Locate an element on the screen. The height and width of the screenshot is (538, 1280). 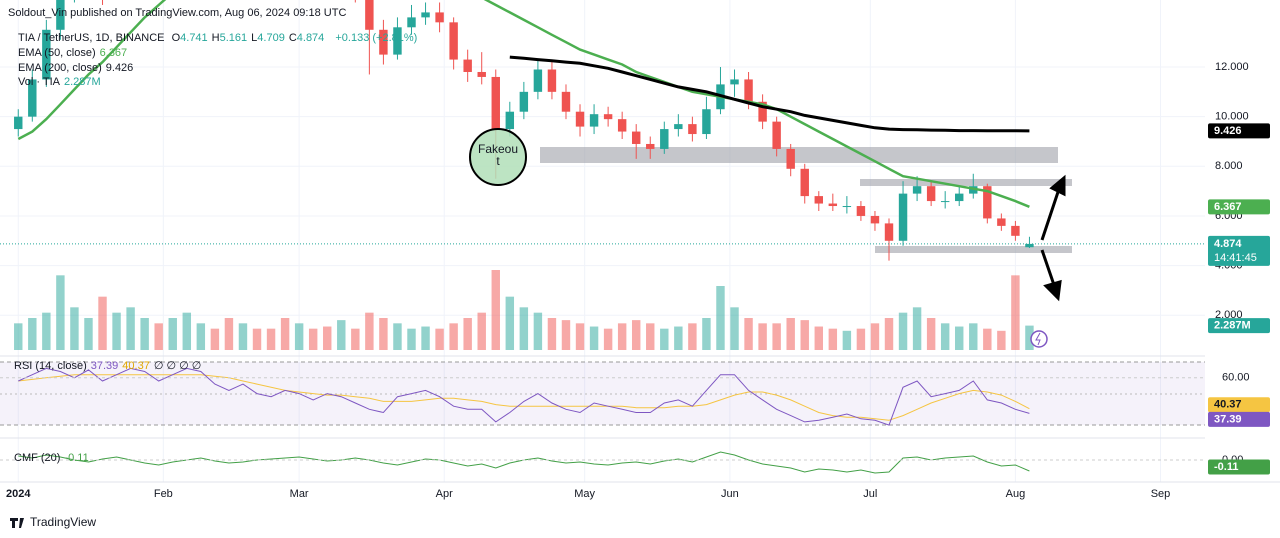
badge-label: 6.367 is located at coordinates (1228, 207).